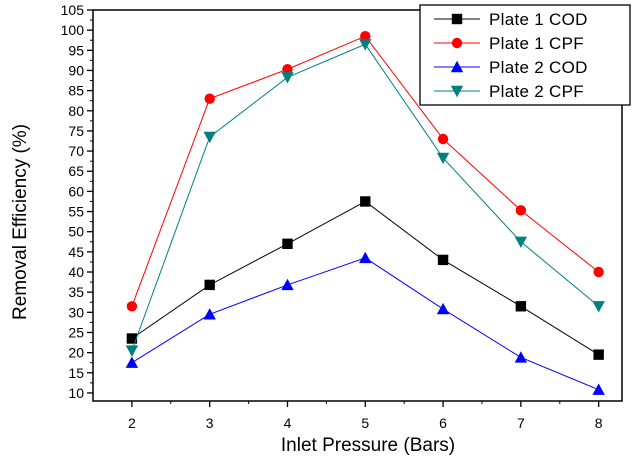  I want to click on y-tick-label: 95, so click(76, 50).